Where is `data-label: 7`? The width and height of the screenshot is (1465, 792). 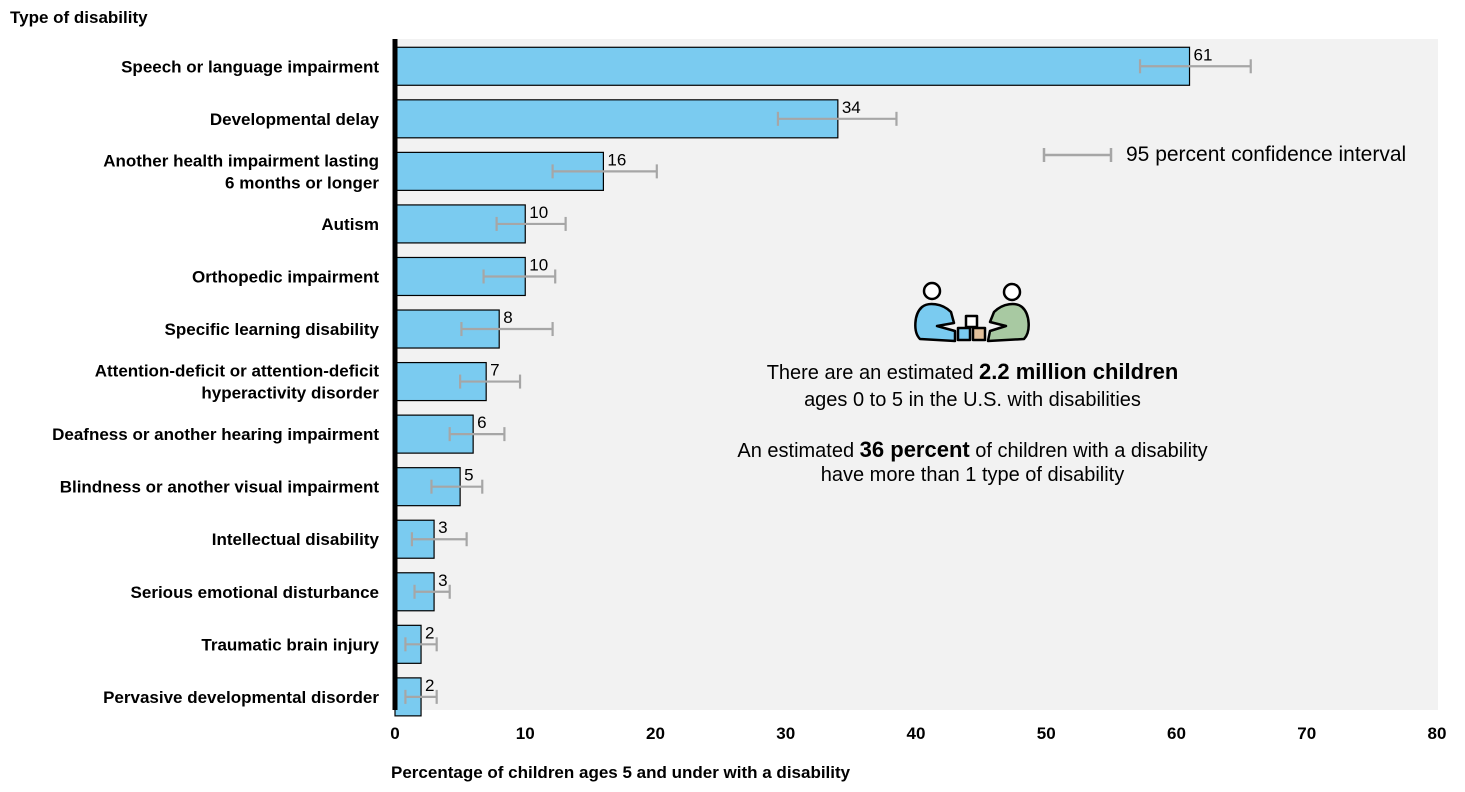 data-label: 7 is located at coordinates (494, 370).